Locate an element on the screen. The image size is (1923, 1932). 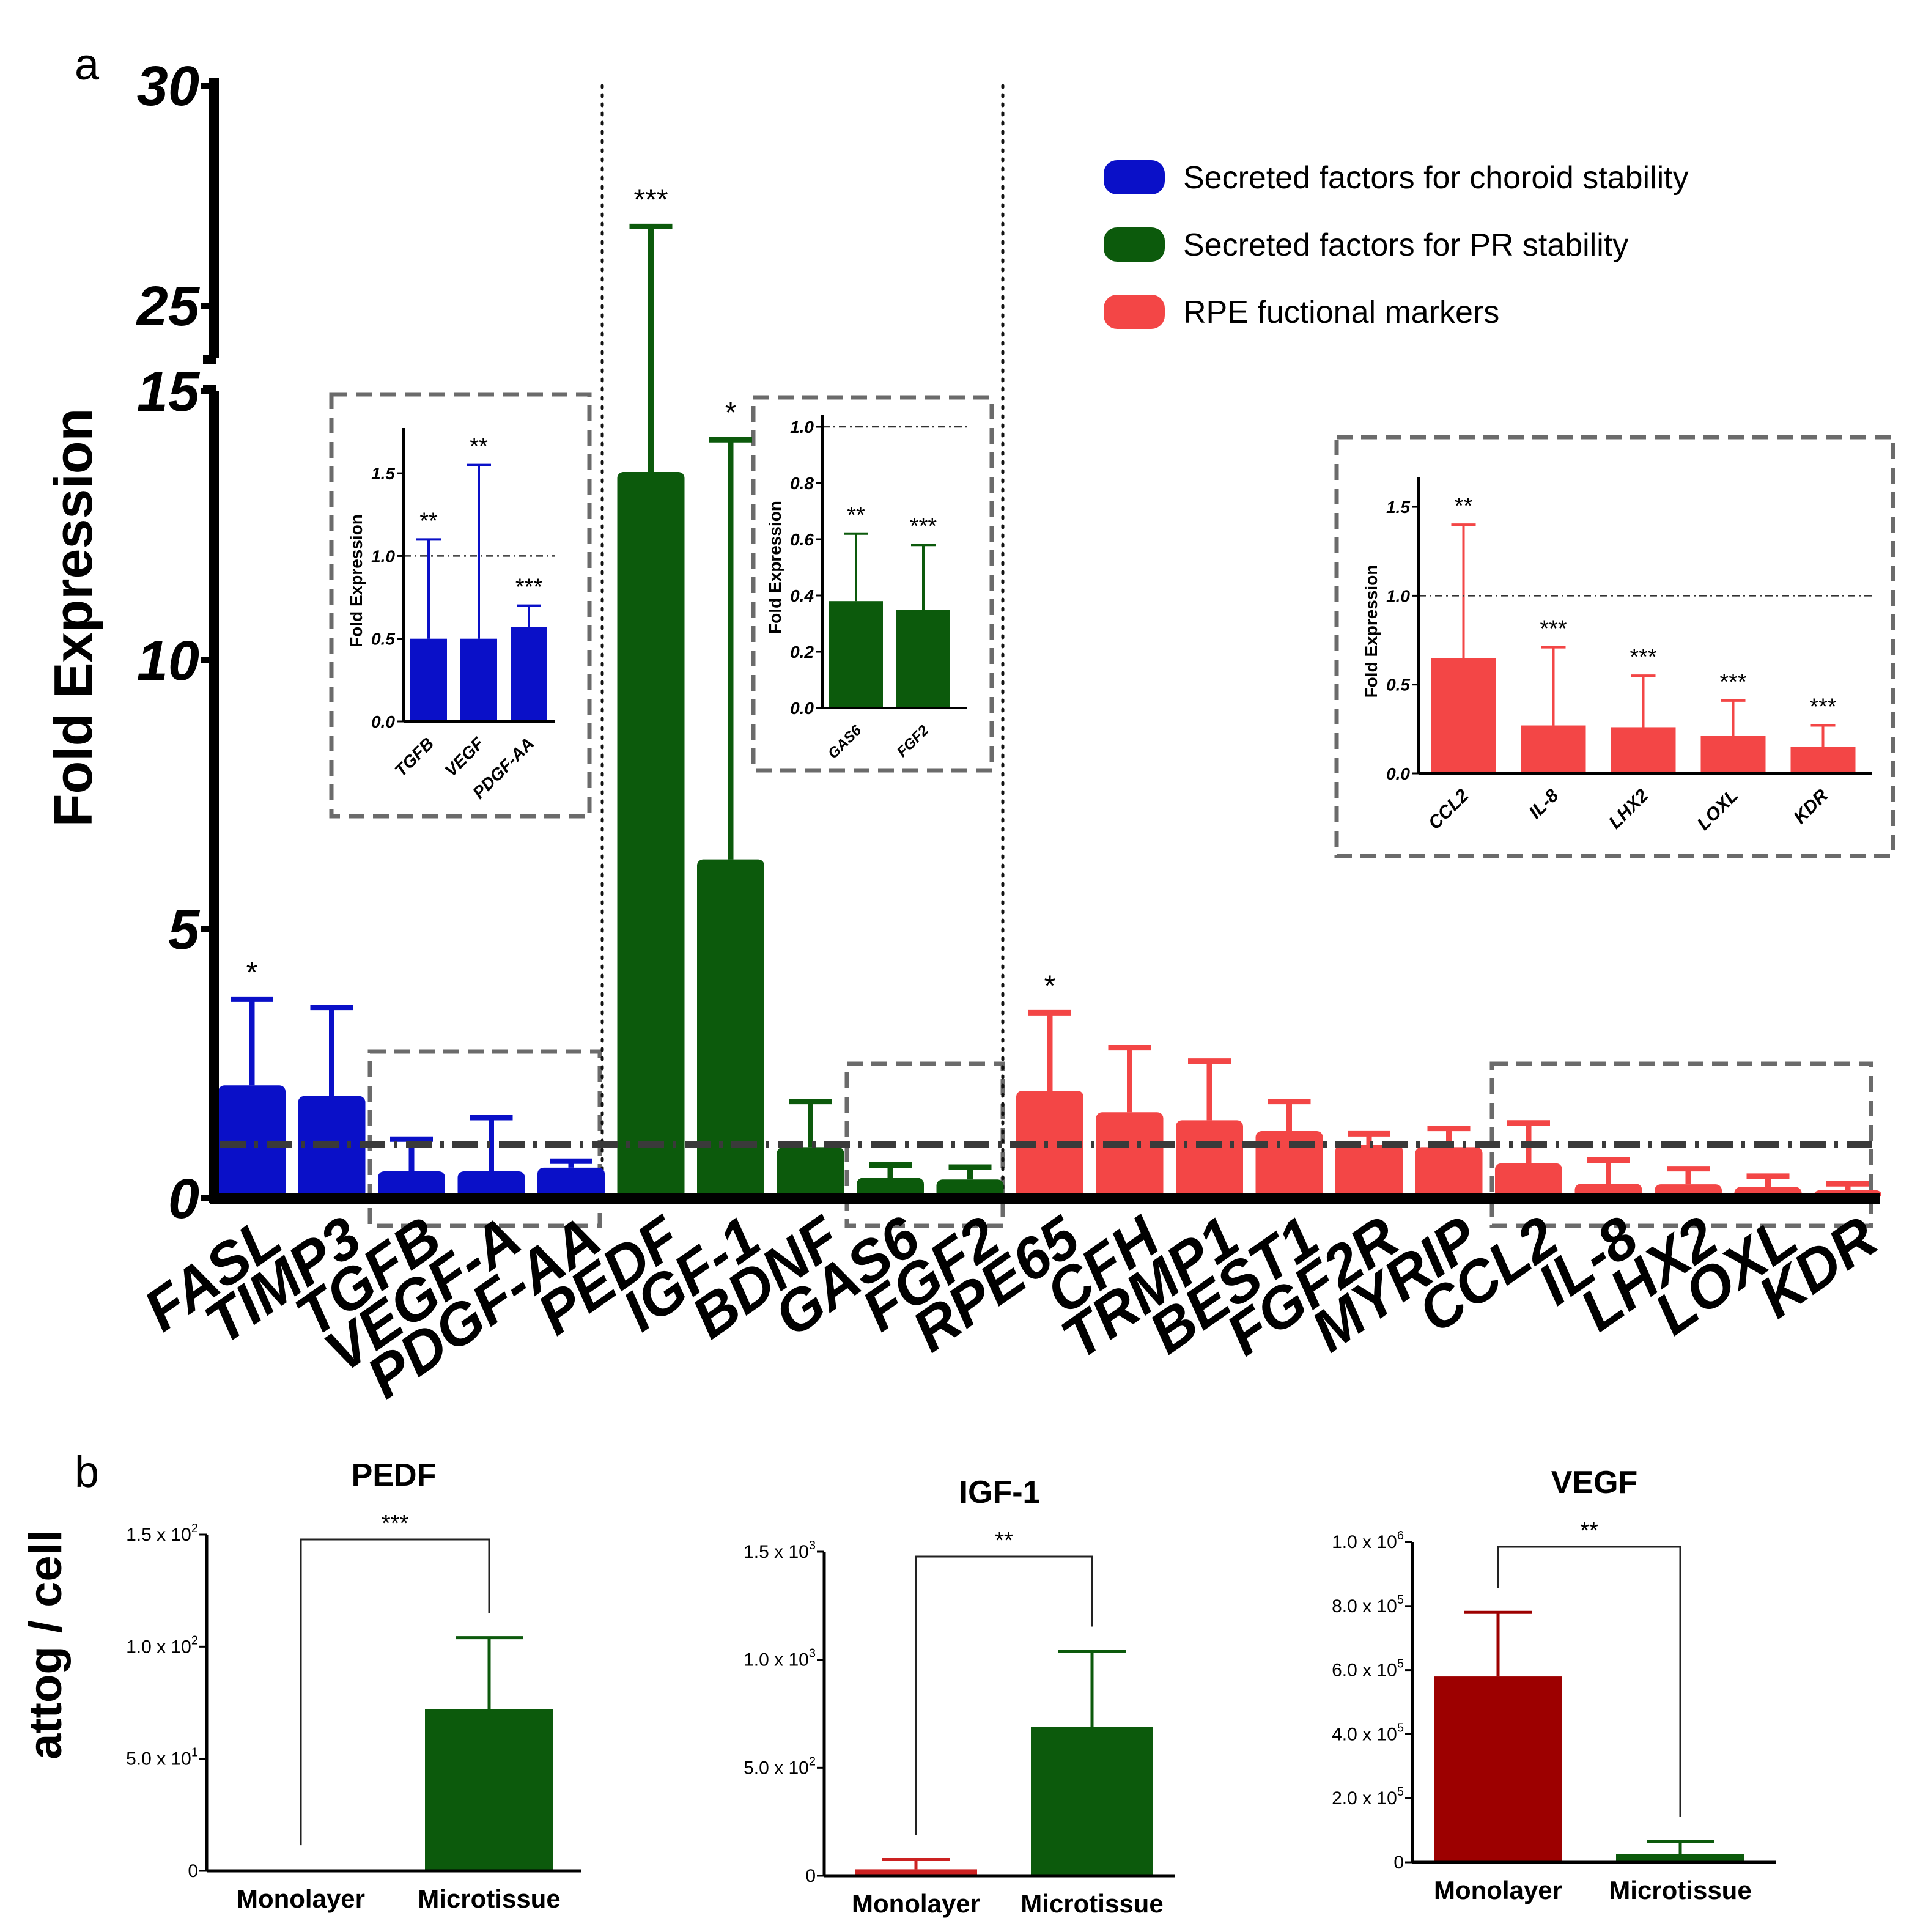
bar-trmp1 is located at coordinates (1209, 1159).